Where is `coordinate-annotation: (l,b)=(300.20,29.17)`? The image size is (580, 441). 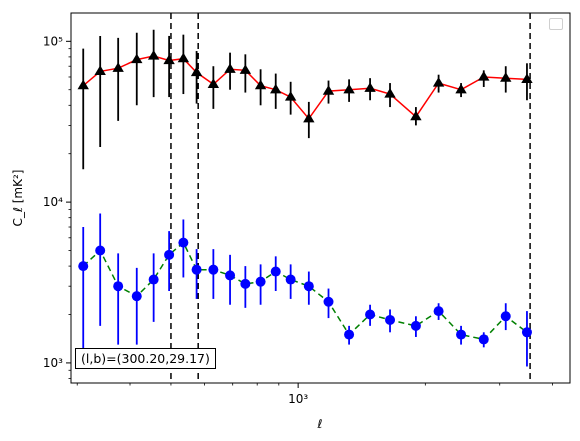 coordinate-annotation: (l,b)=(300.20,29.17) is located at coordinates (145, 358).